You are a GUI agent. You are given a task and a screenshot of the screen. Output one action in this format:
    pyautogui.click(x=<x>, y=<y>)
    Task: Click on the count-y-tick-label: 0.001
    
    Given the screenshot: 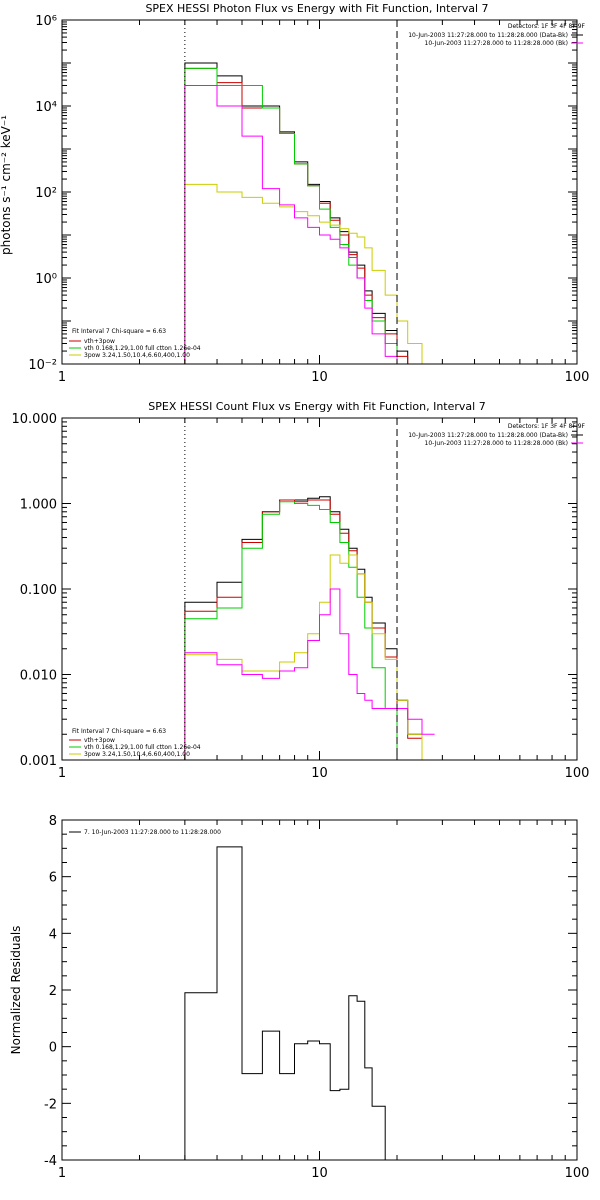 What is the action you would take?
    pyautogui.click(x=38, y=761)
    